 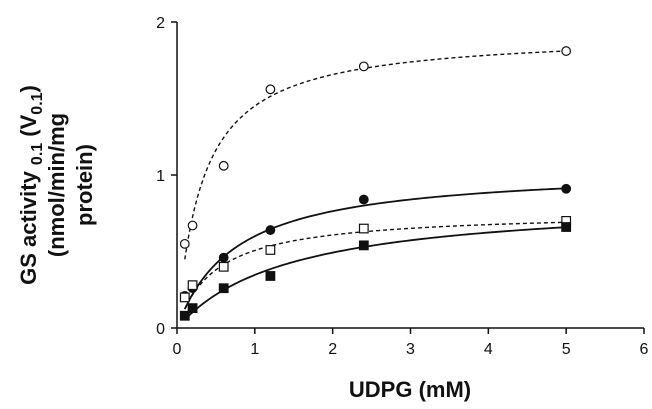 I want to click on y-axis-title-line3: protein), so click(x=84, y=185).